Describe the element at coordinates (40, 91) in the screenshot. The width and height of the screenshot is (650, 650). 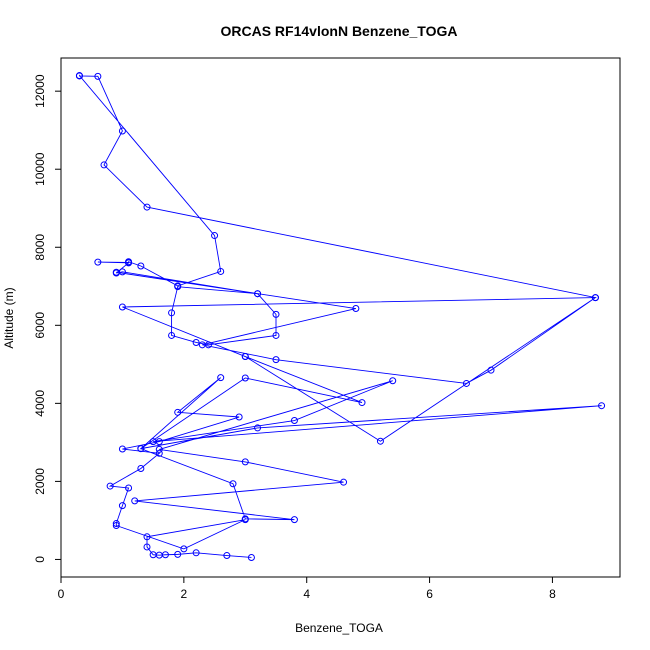
I see `y-tick-label: 12000` at that location.